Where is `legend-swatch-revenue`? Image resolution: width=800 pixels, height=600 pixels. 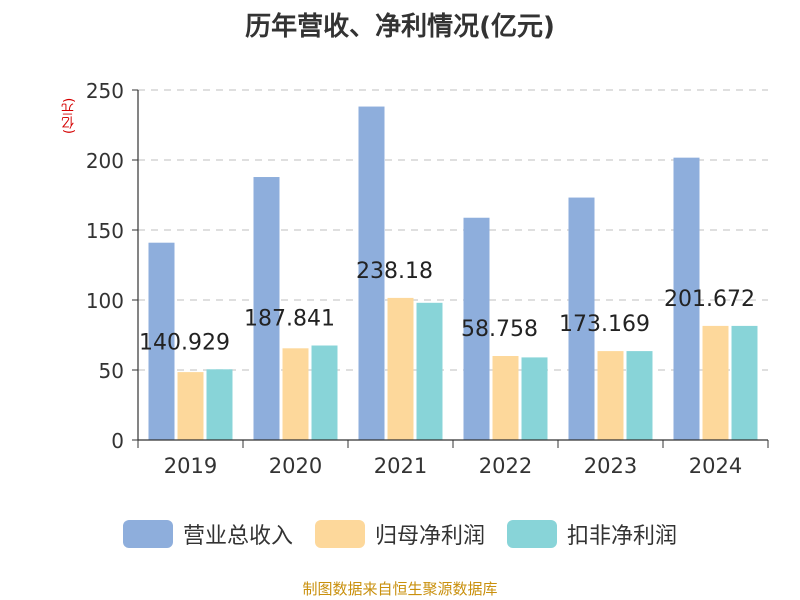 legend-swatch-revenue is located at coordinates (147, 534).